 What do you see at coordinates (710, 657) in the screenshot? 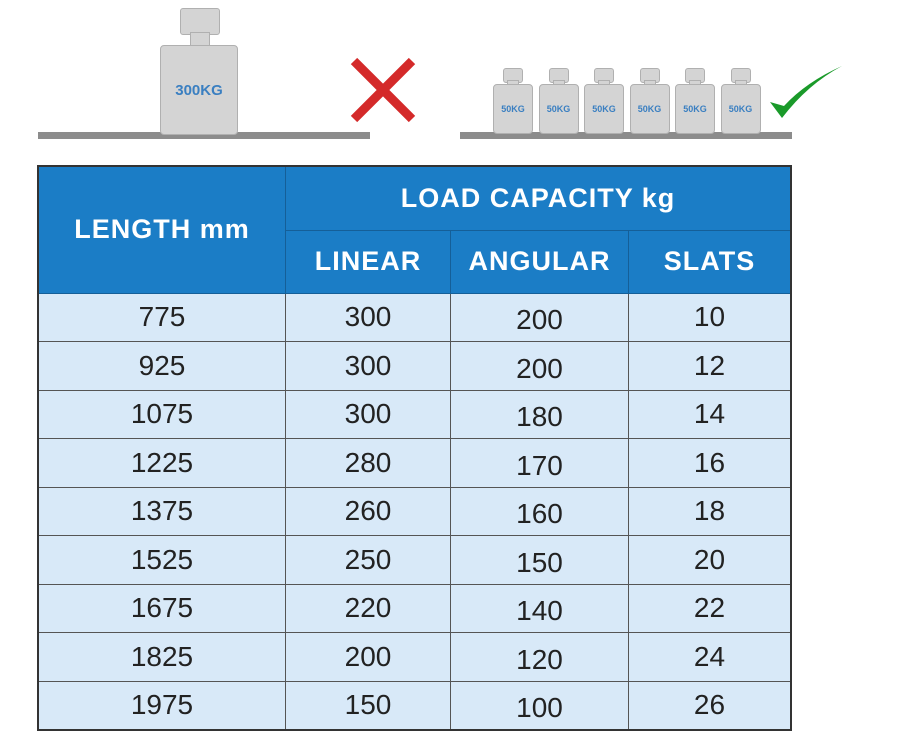
I see `cell-slats: 24` at bounding box center [710, 657].